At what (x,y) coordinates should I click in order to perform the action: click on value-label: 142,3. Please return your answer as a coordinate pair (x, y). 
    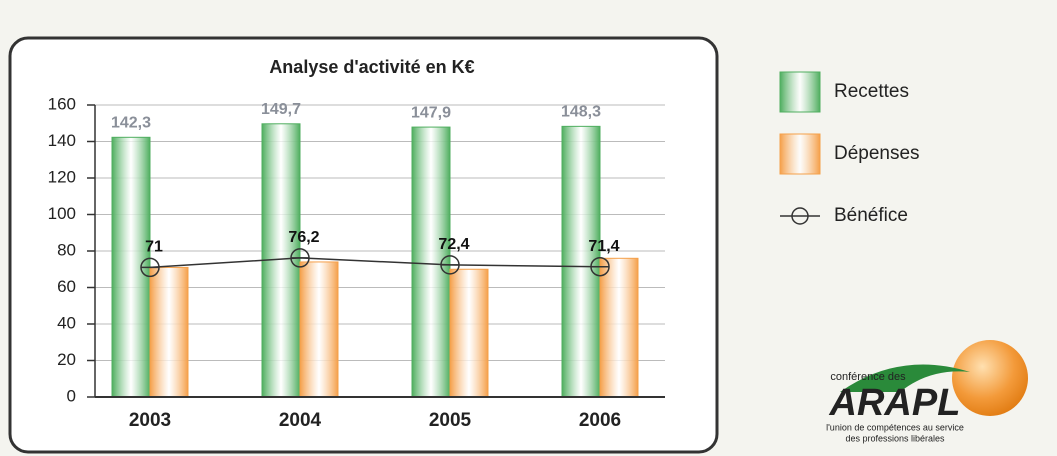
    Looking at the image, I should click on (131, 123).